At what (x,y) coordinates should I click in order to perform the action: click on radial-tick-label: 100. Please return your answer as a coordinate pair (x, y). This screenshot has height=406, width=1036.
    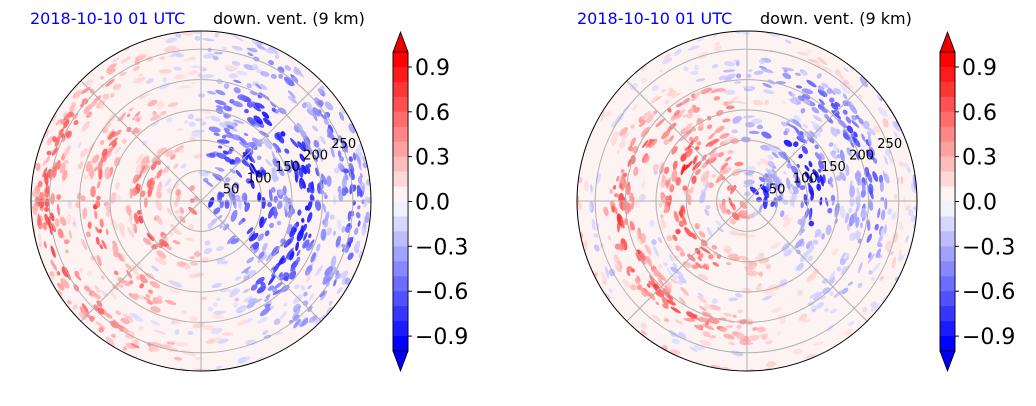
    Looking at the image, I should click on (259, 178).